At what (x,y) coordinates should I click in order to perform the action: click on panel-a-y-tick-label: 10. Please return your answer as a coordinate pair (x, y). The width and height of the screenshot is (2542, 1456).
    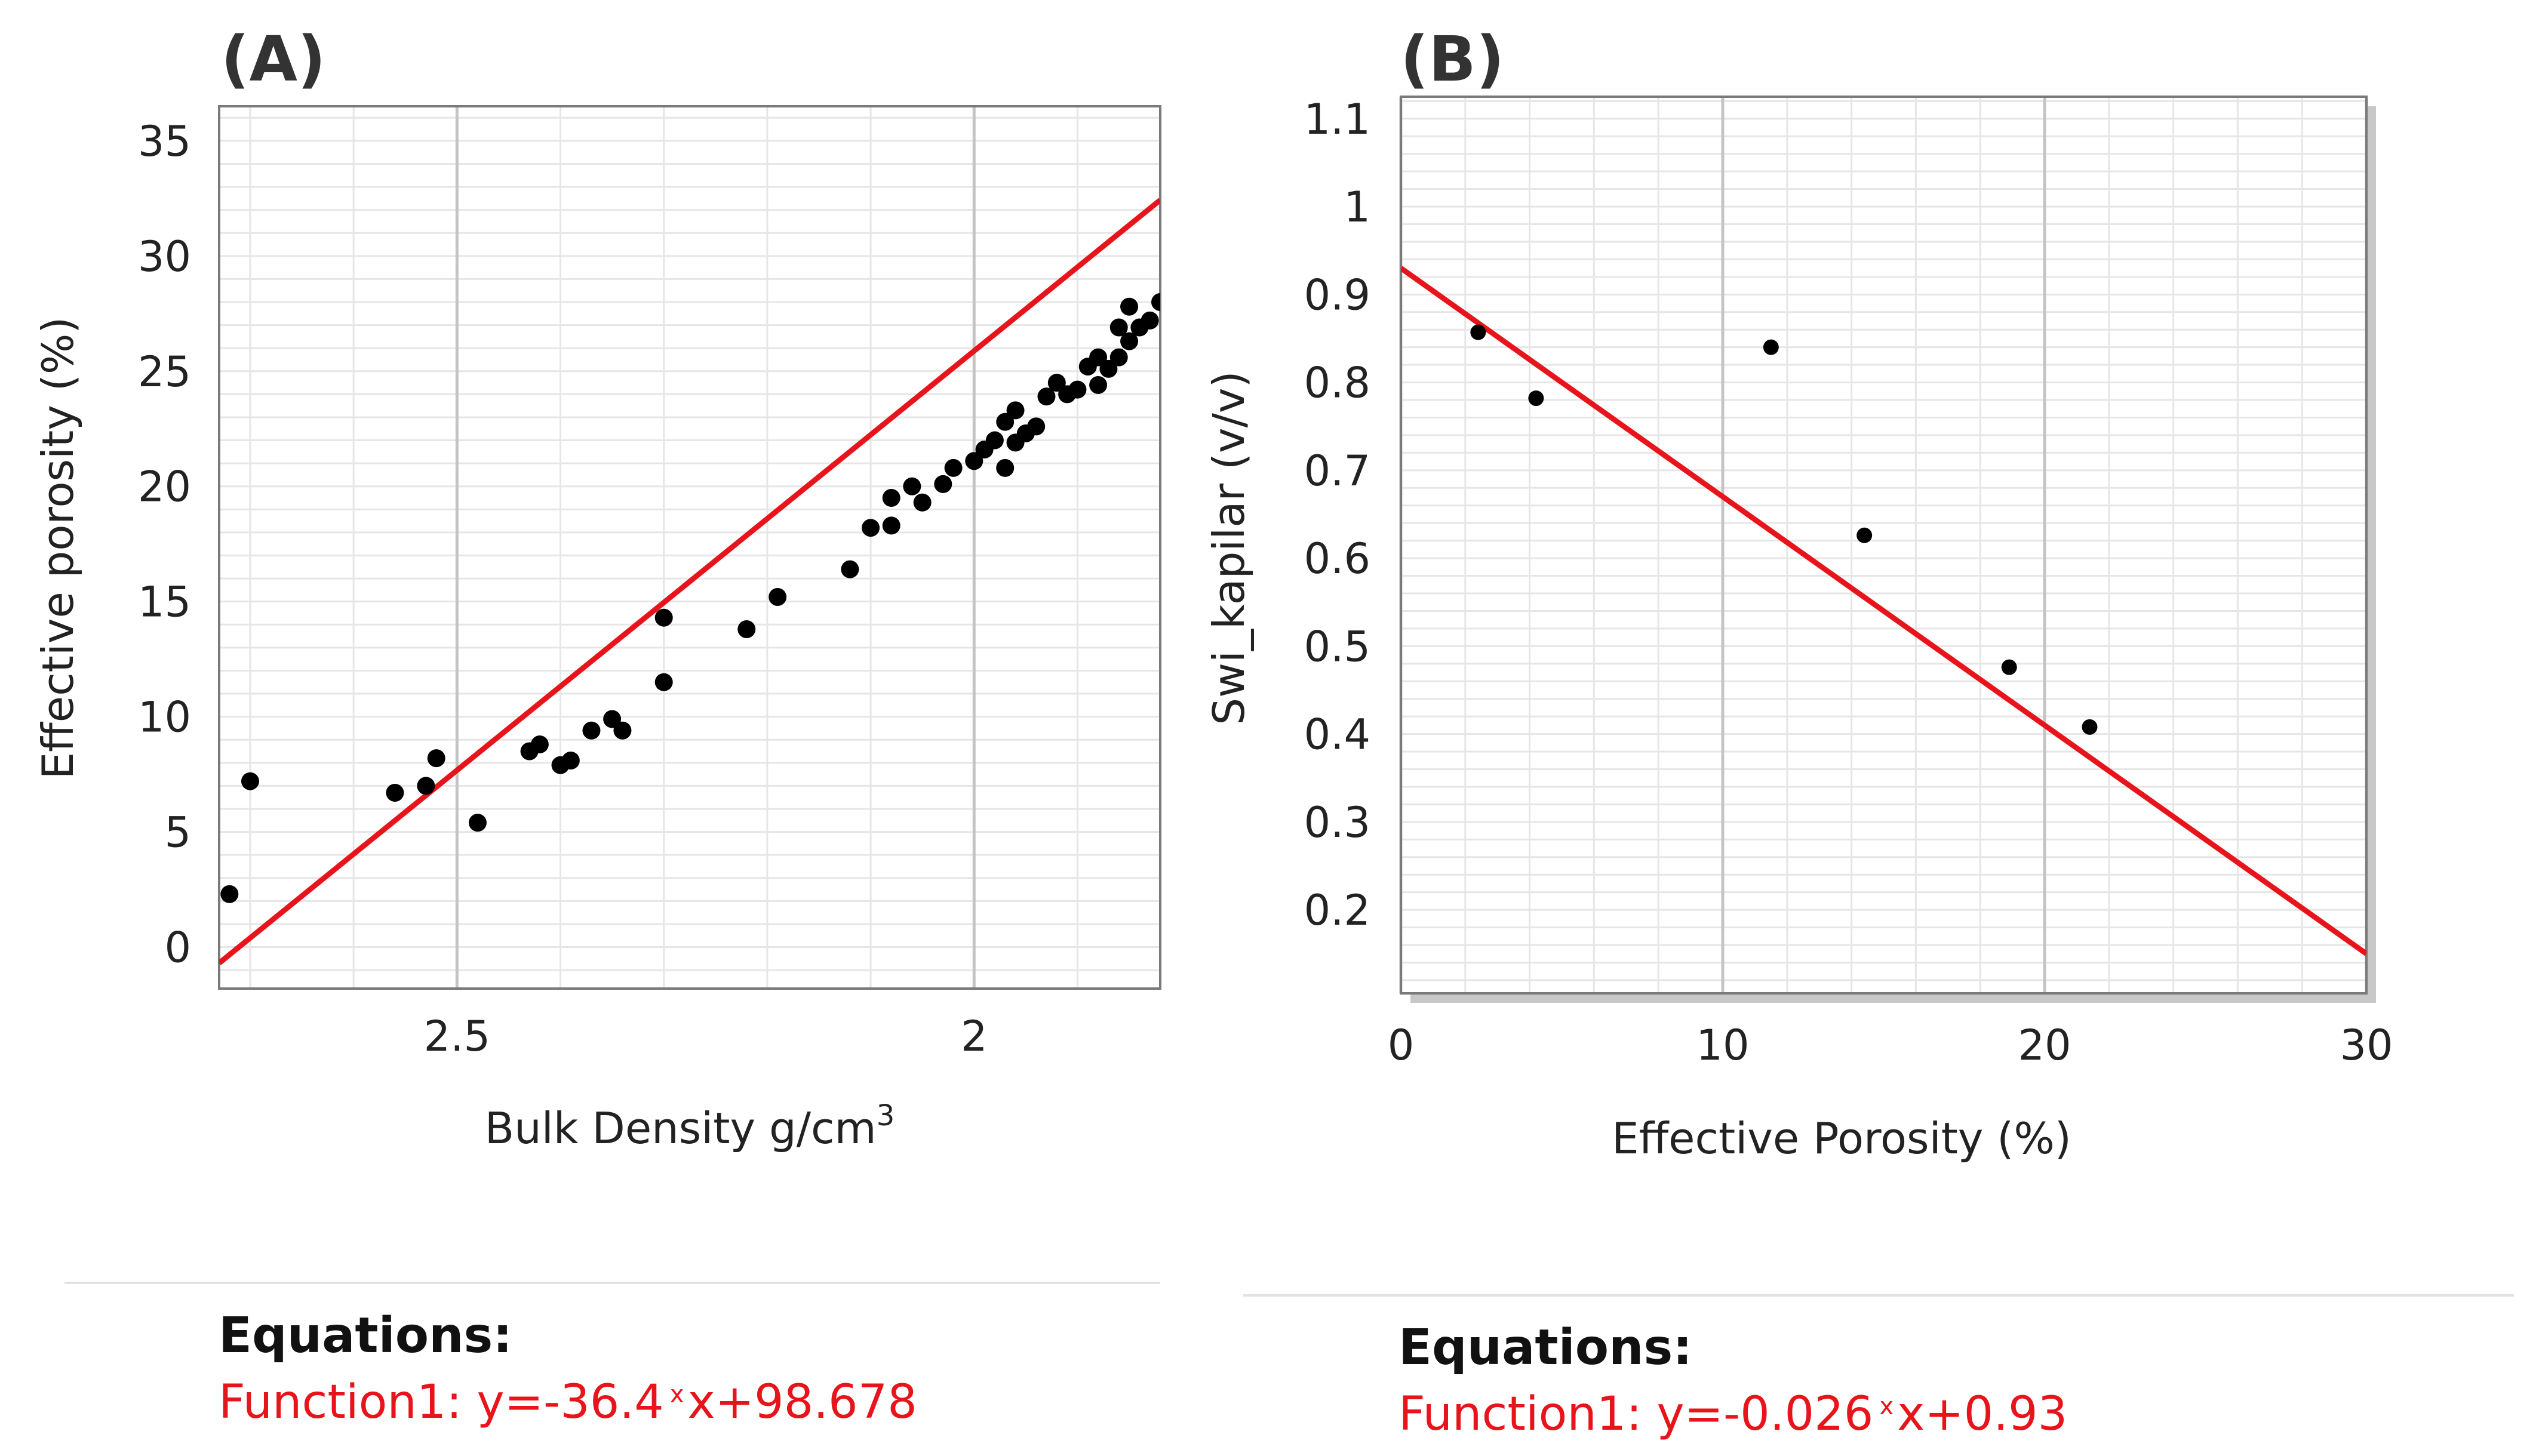
    Looking at the image, I should click on (164, 717).